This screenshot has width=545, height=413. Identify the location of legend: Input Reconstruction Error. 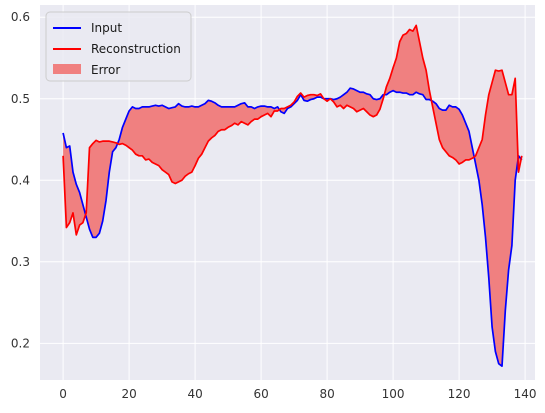
(118, 46).